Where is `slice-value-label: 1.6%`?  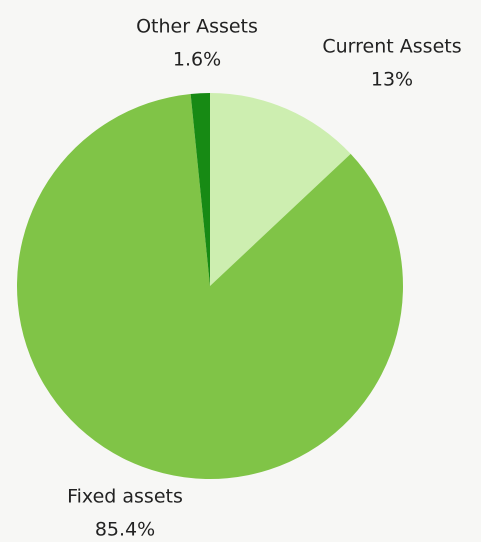
slice-value-label: 1.6% is located at coordinates (197, 60).